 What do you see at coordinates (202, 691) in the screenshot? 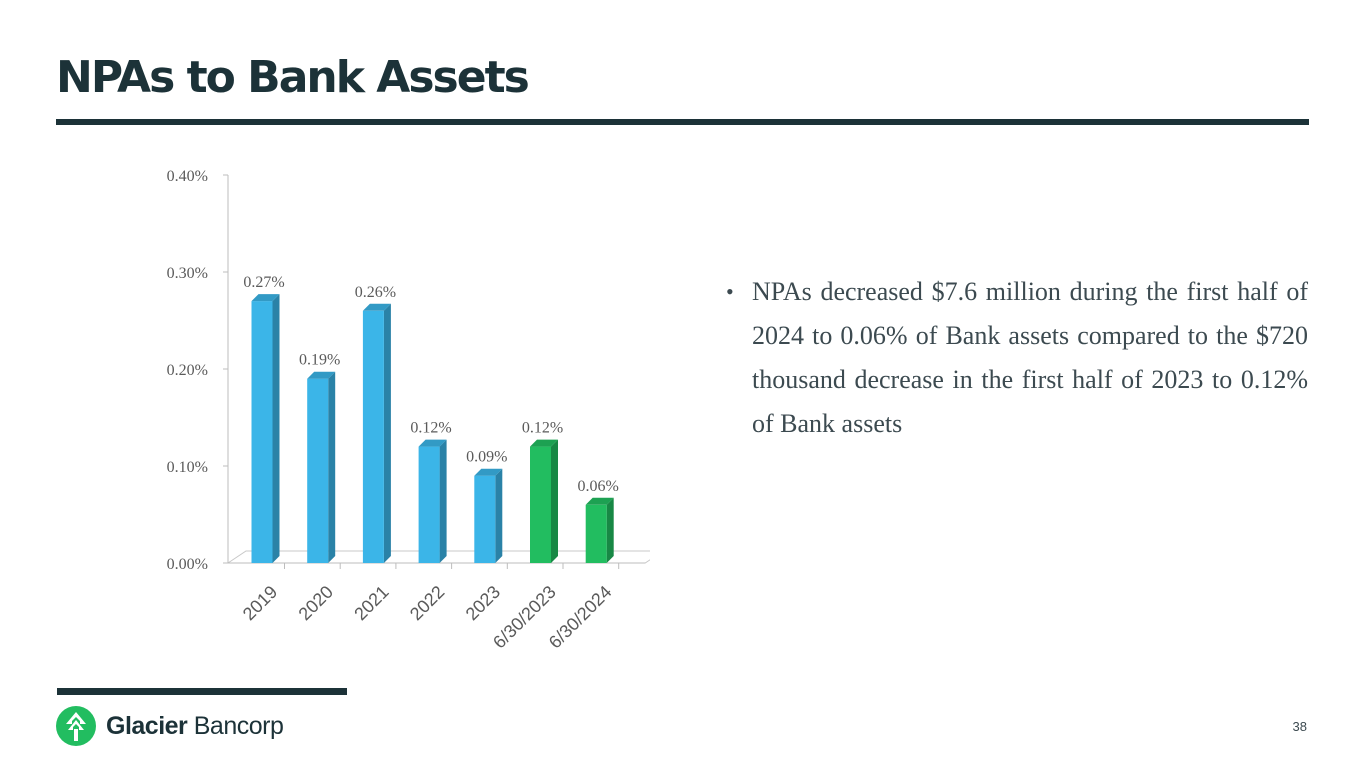
I see `footer-divider` at bounding box center [202, 691].